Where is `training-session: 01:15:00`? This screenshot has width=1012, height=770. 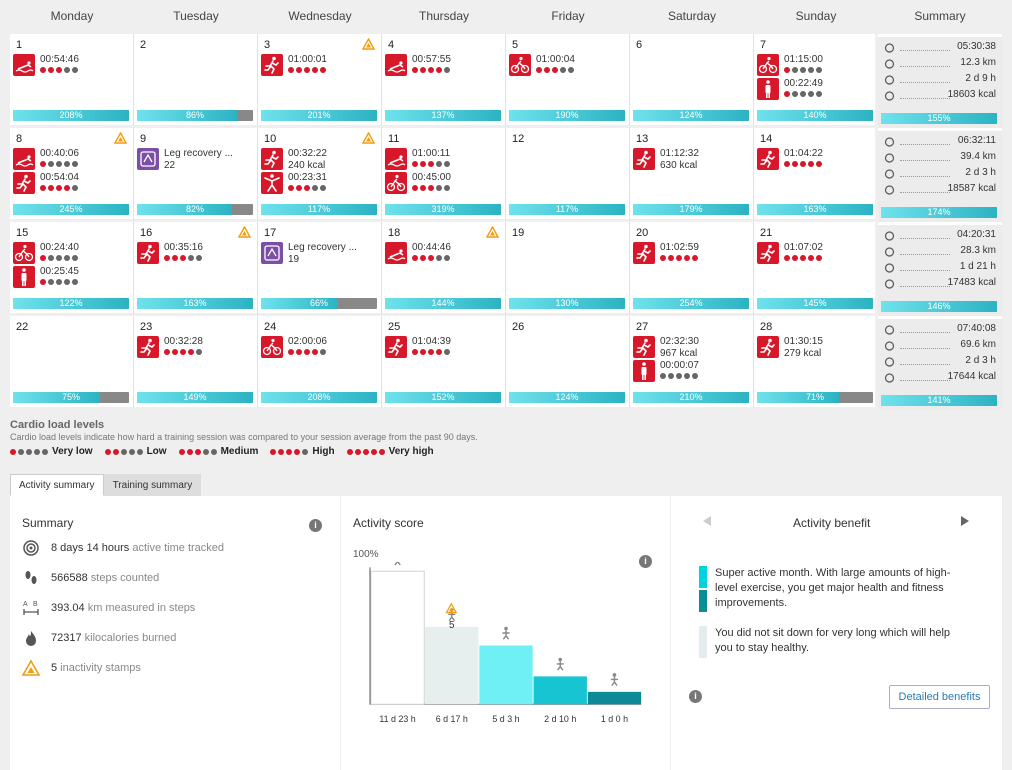 training-session: 01:15:00 is located at coordinates (815, 65).